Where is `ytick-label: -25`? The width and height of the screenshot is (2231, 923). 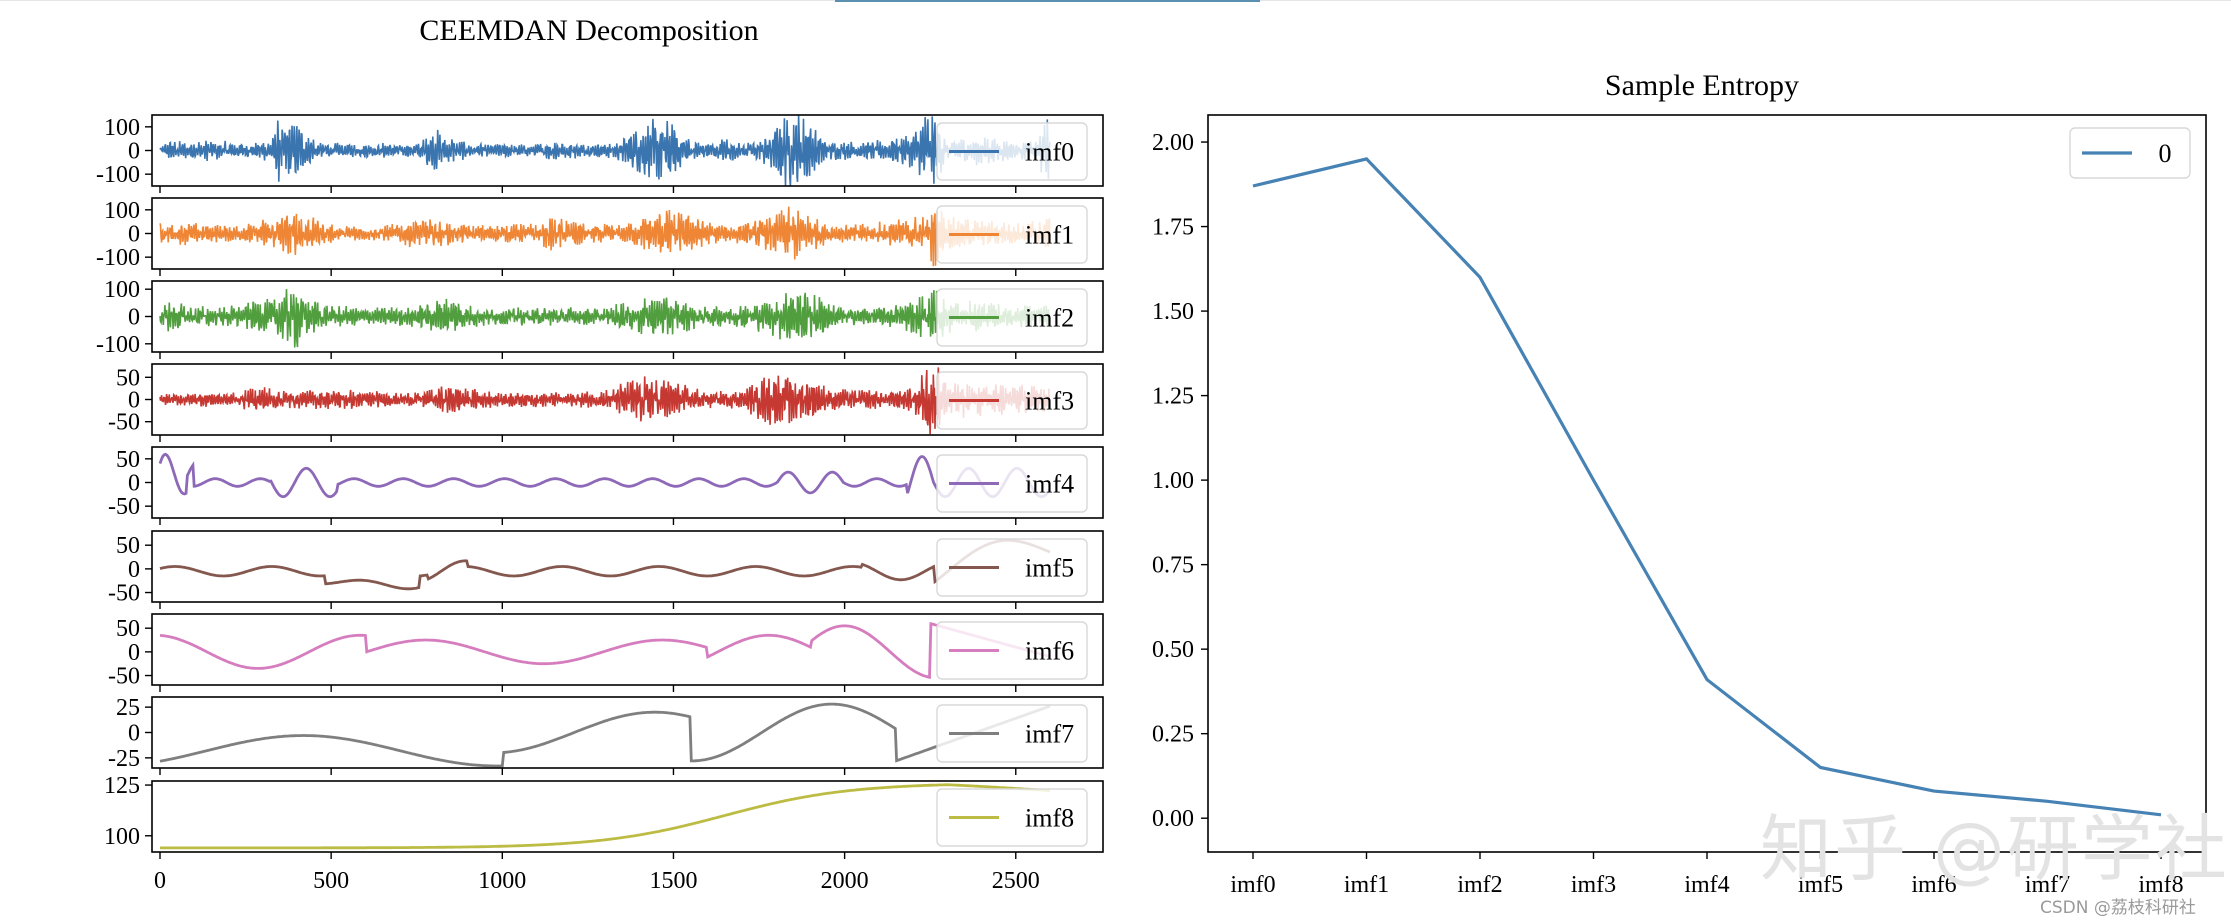
ytick-label: -25 is located at coordinates (124, 759).